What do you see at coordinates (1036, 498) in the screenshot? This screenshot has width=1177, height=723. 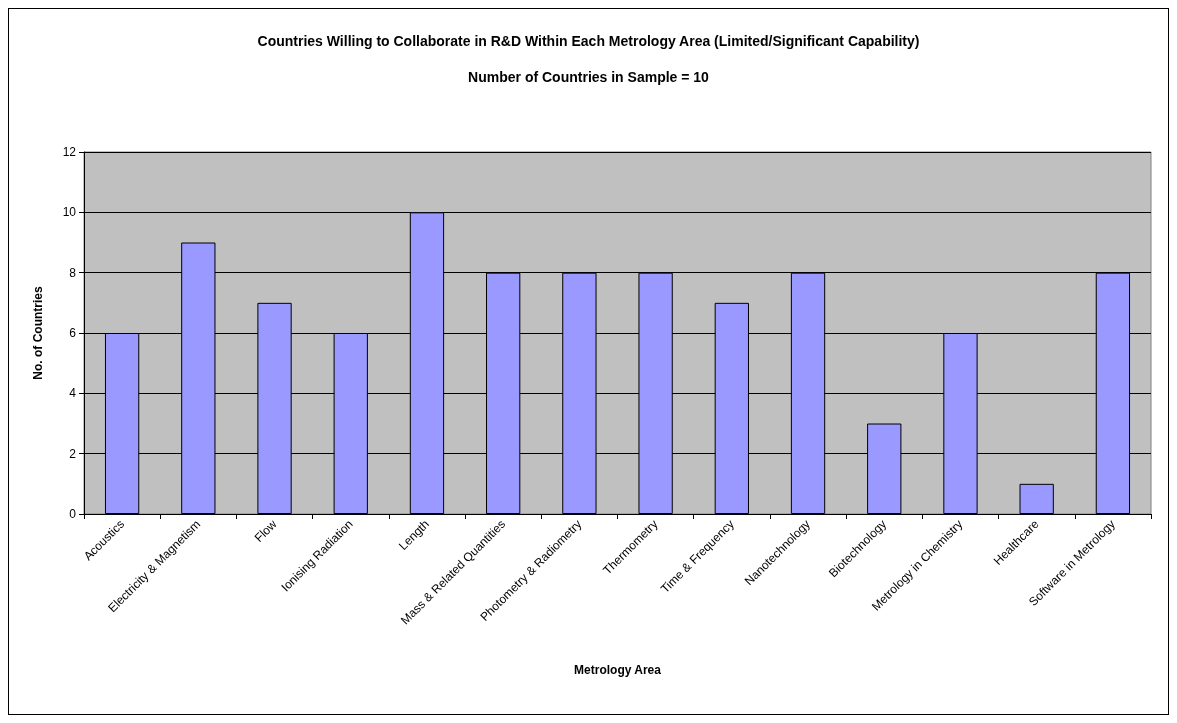 I see `bar` at bounding box center [1036, 498].